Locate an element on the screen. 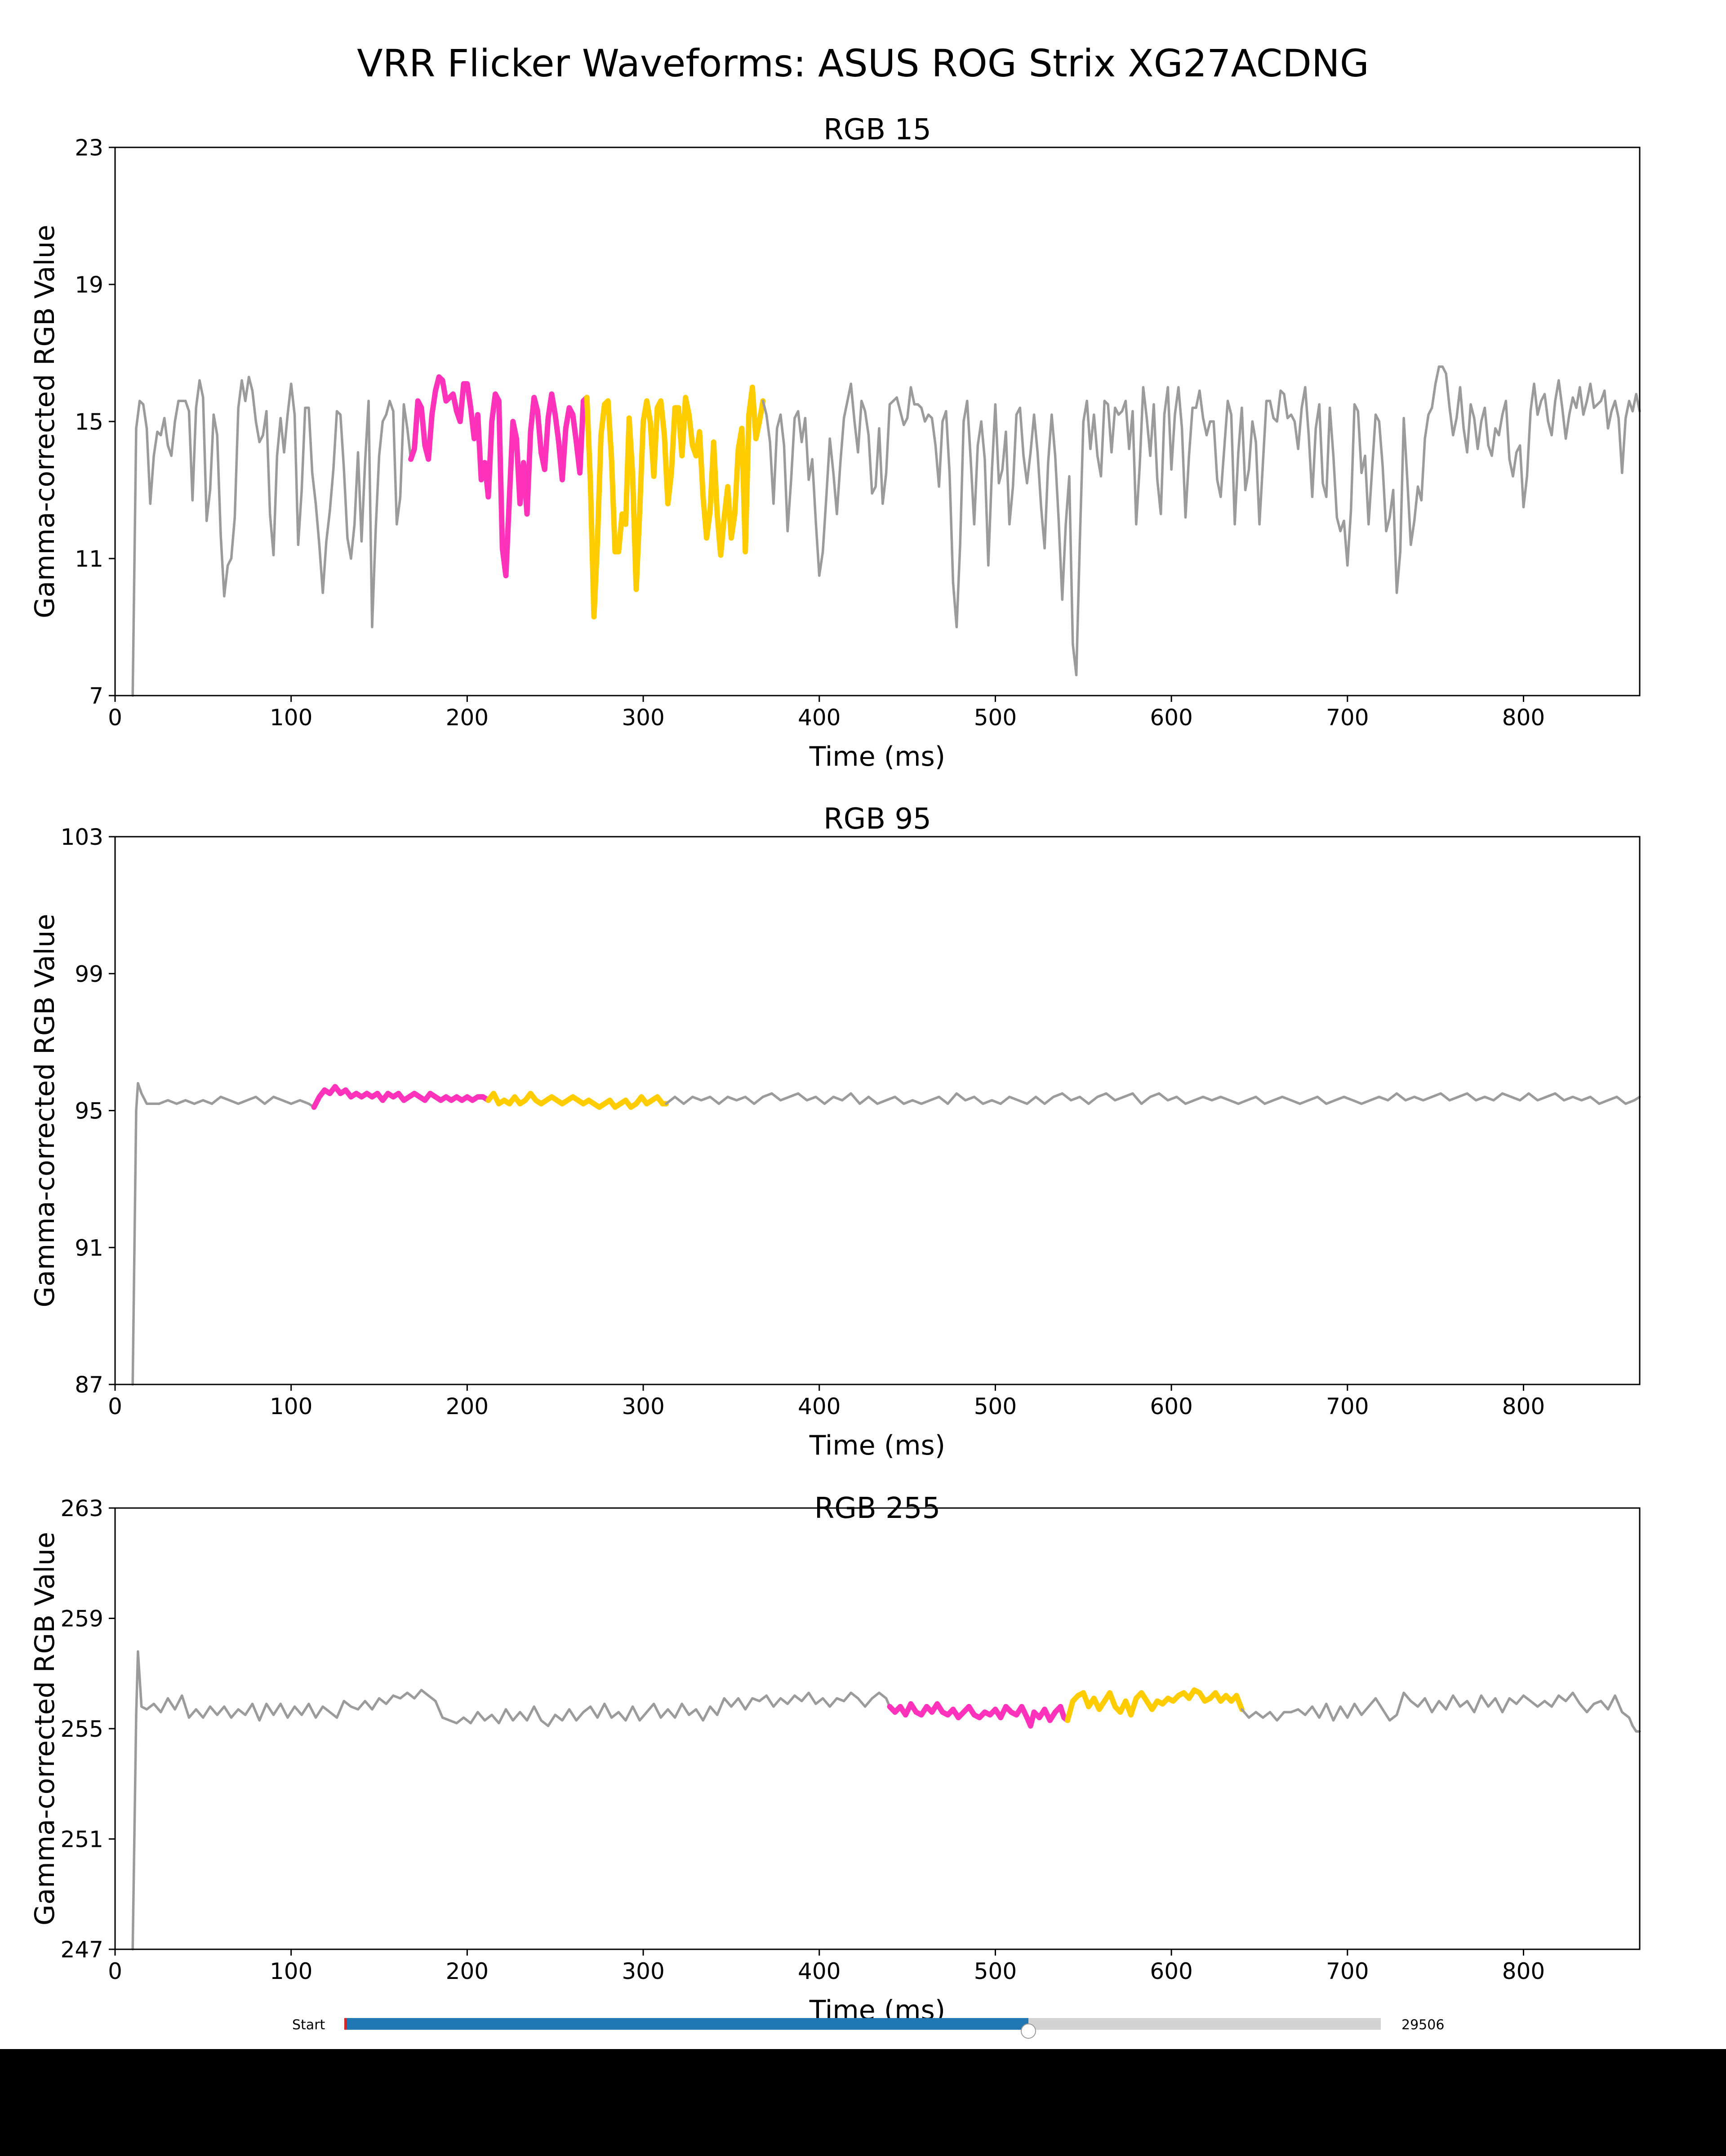 This screenshot has width=1726, height=2156. y-tick-label: 99 is located at coordinates (89, 974).